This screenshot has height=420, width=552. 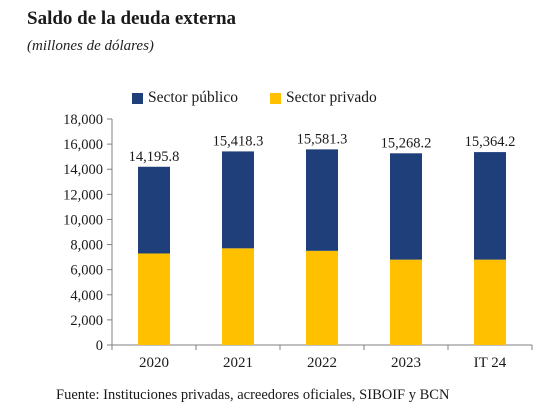 I want to click on x-category-label: IT 24, so click(x=490, y=363).